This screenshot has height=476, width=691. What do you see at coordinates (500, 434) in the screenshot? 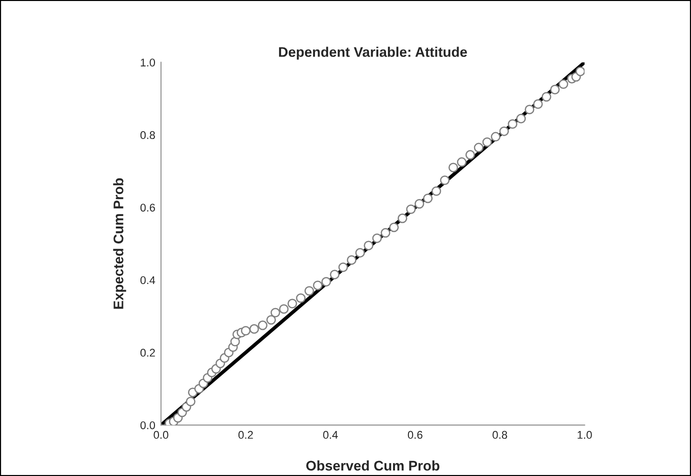
I see `x-tick-label: 0.8` at bounding box center [500, 434].